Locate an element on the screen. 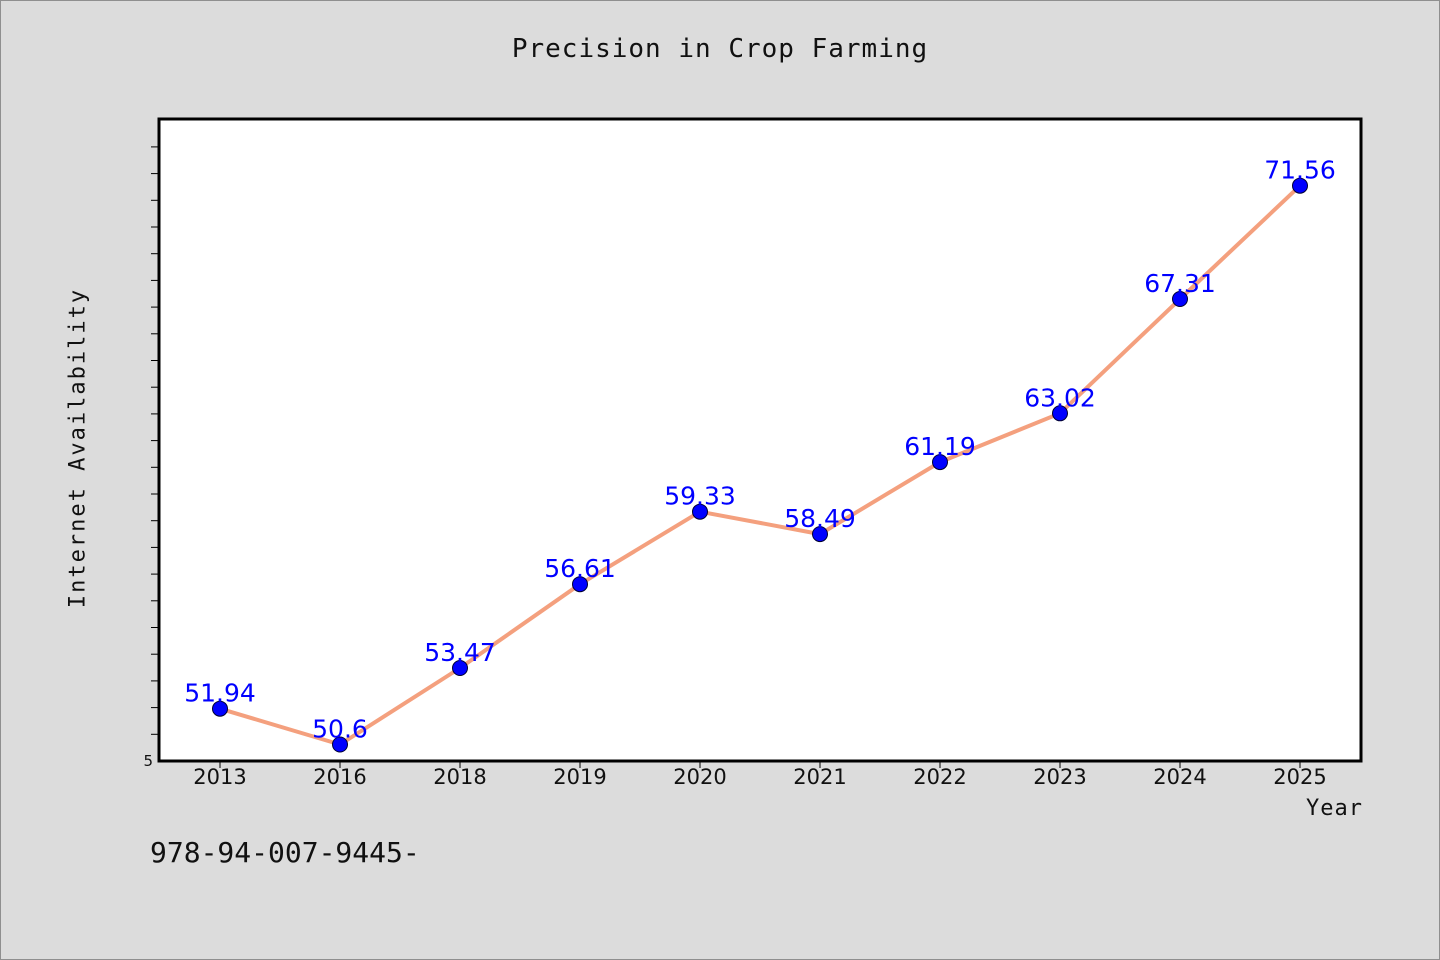 This screenshot has height=960, width=1440. chart-title: Precision in Crop Farming is located at coordinates (720, 49).